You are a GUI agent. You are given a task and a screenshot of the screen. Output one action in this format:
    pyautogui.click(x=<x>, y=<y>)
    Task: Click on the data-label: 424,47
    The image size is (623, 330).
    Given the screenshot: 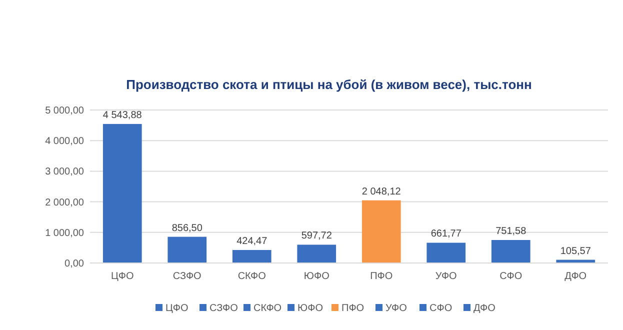 What is the action you would take?
    pyautogui.click(x=252, y=242)
    